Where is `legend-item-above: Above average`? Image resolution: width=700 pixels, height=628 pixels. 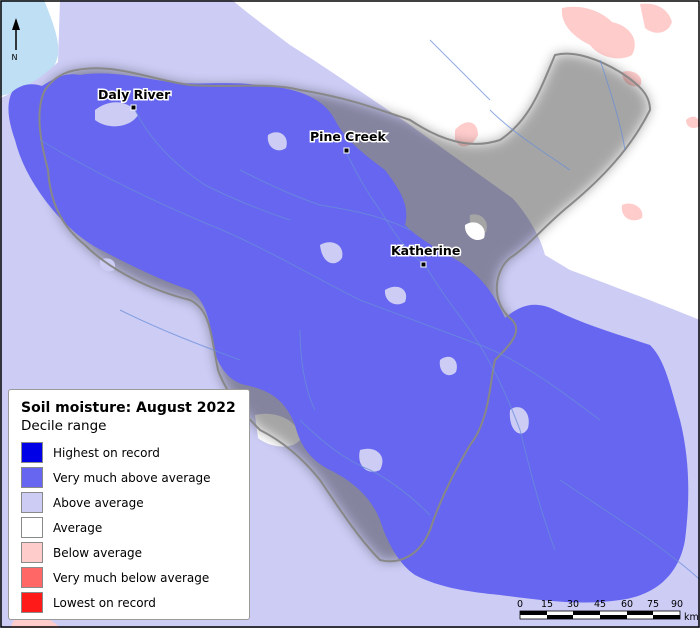
legend-item-above: Above average is located at coordinates (130, 502).